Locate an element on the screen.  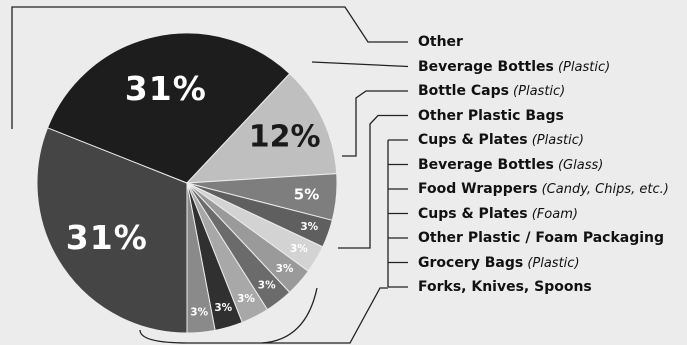
slice-value-label: 12% is located at coordinates (285, 137).